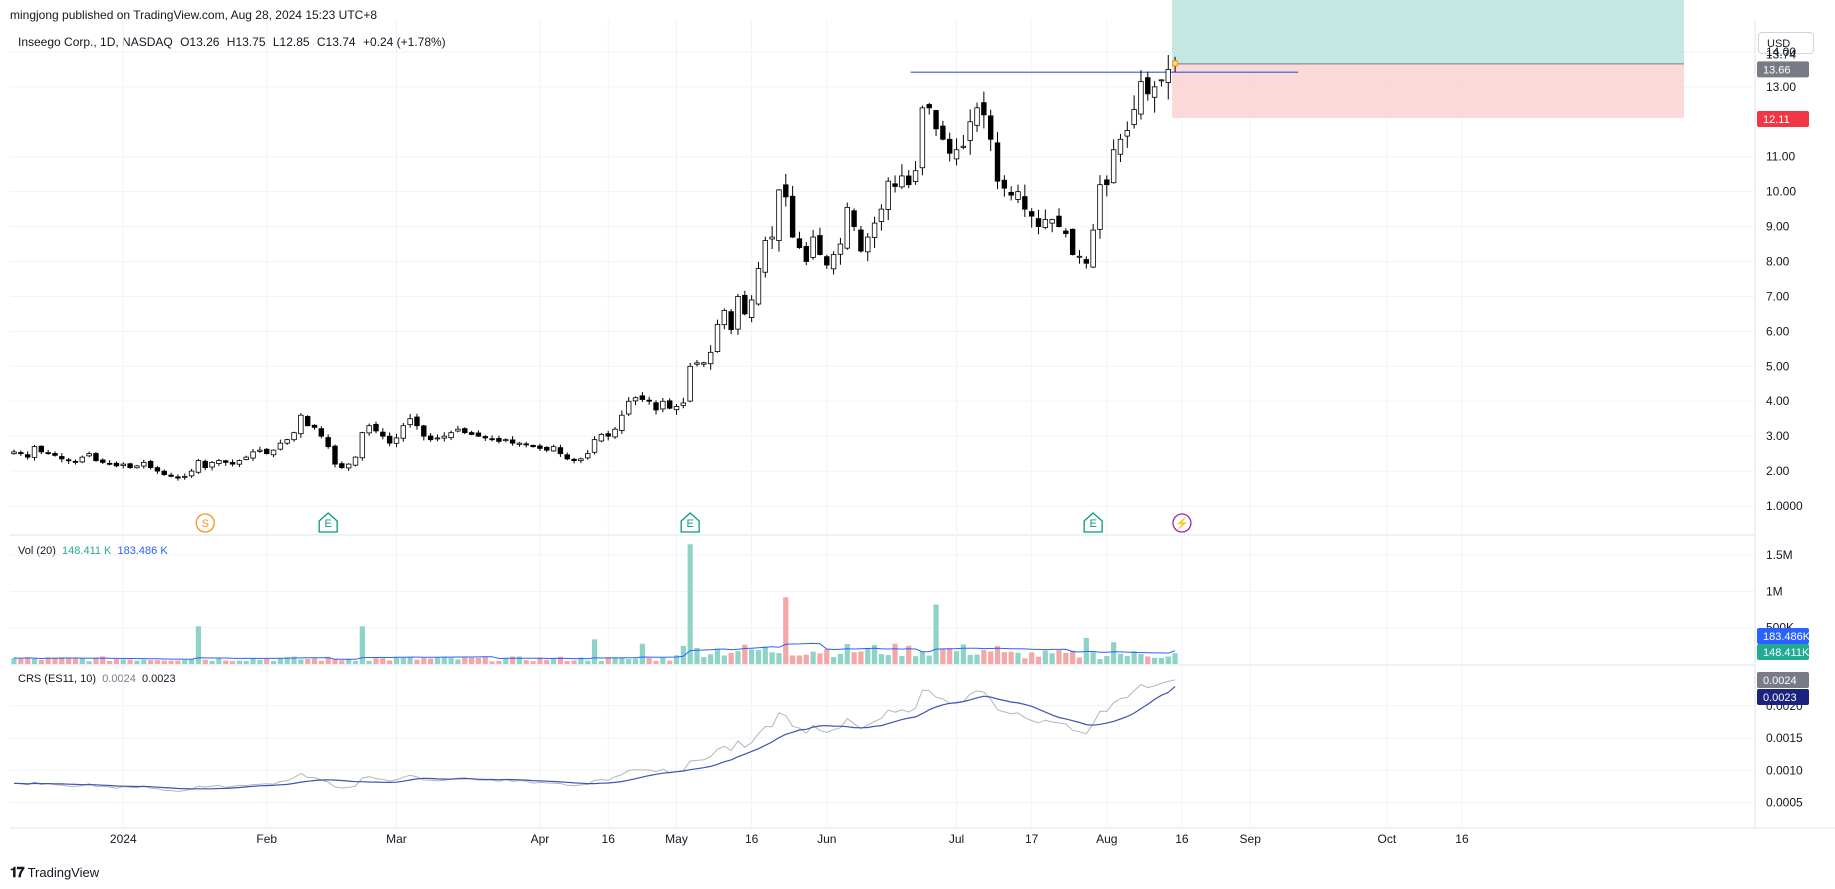 Image resolution: width=1835 pixels, height=889 pixels. I want to click on position-zones, so click(1428, 59).